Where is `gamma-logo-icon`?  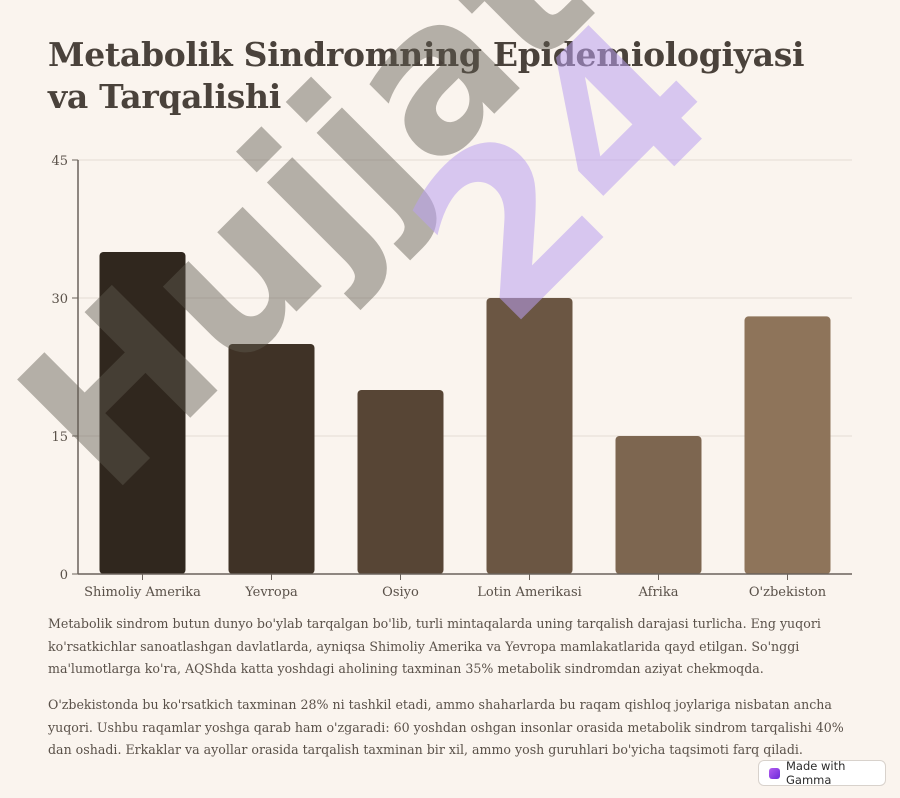 gamma-logo-icon is located at coordinates (774, 773).